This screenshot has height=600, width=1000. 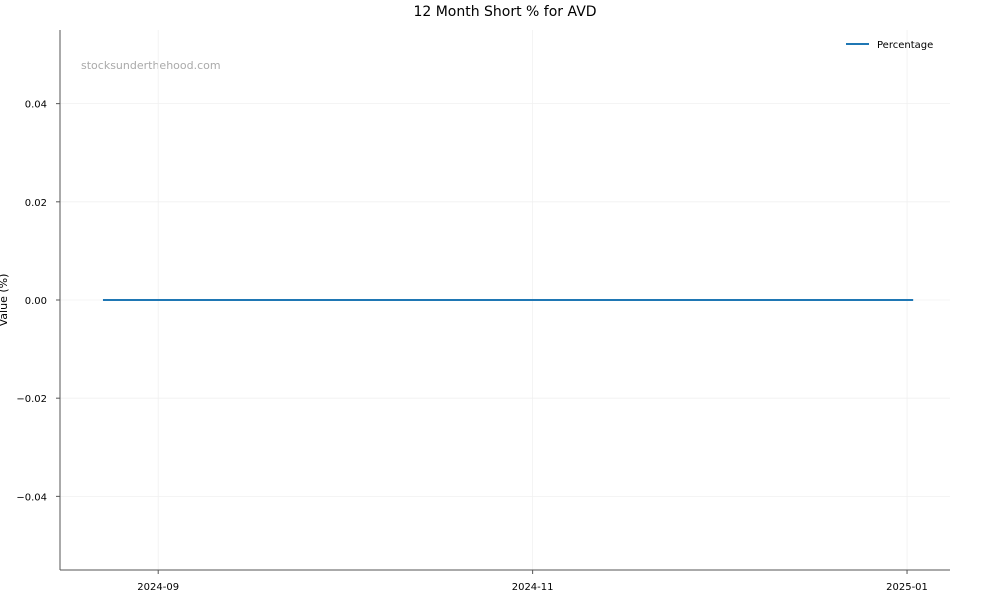 I want to click on y-tick-label: 0.00, so click(x=36, y=301).